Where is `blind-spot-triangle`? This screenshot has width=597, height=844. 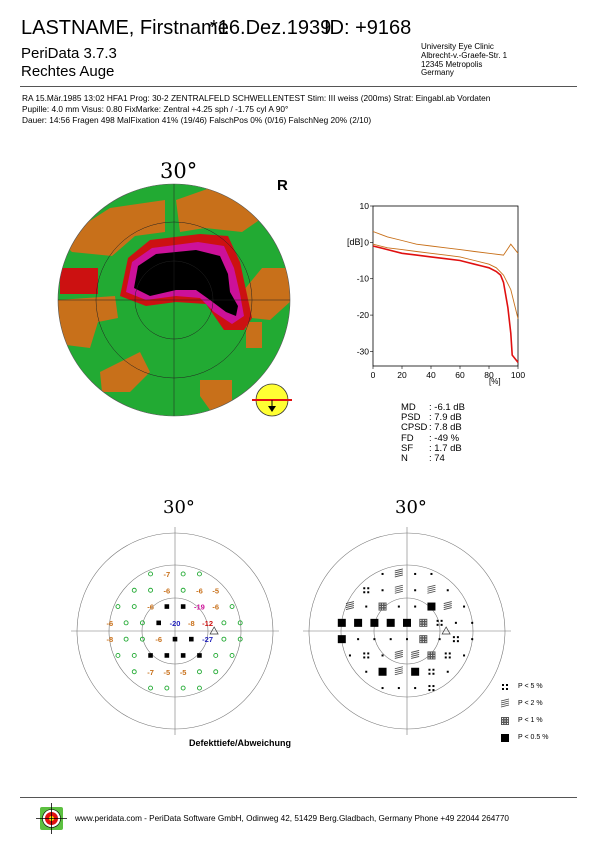
blind-spot-triangle is located at coordinates (446, 630).